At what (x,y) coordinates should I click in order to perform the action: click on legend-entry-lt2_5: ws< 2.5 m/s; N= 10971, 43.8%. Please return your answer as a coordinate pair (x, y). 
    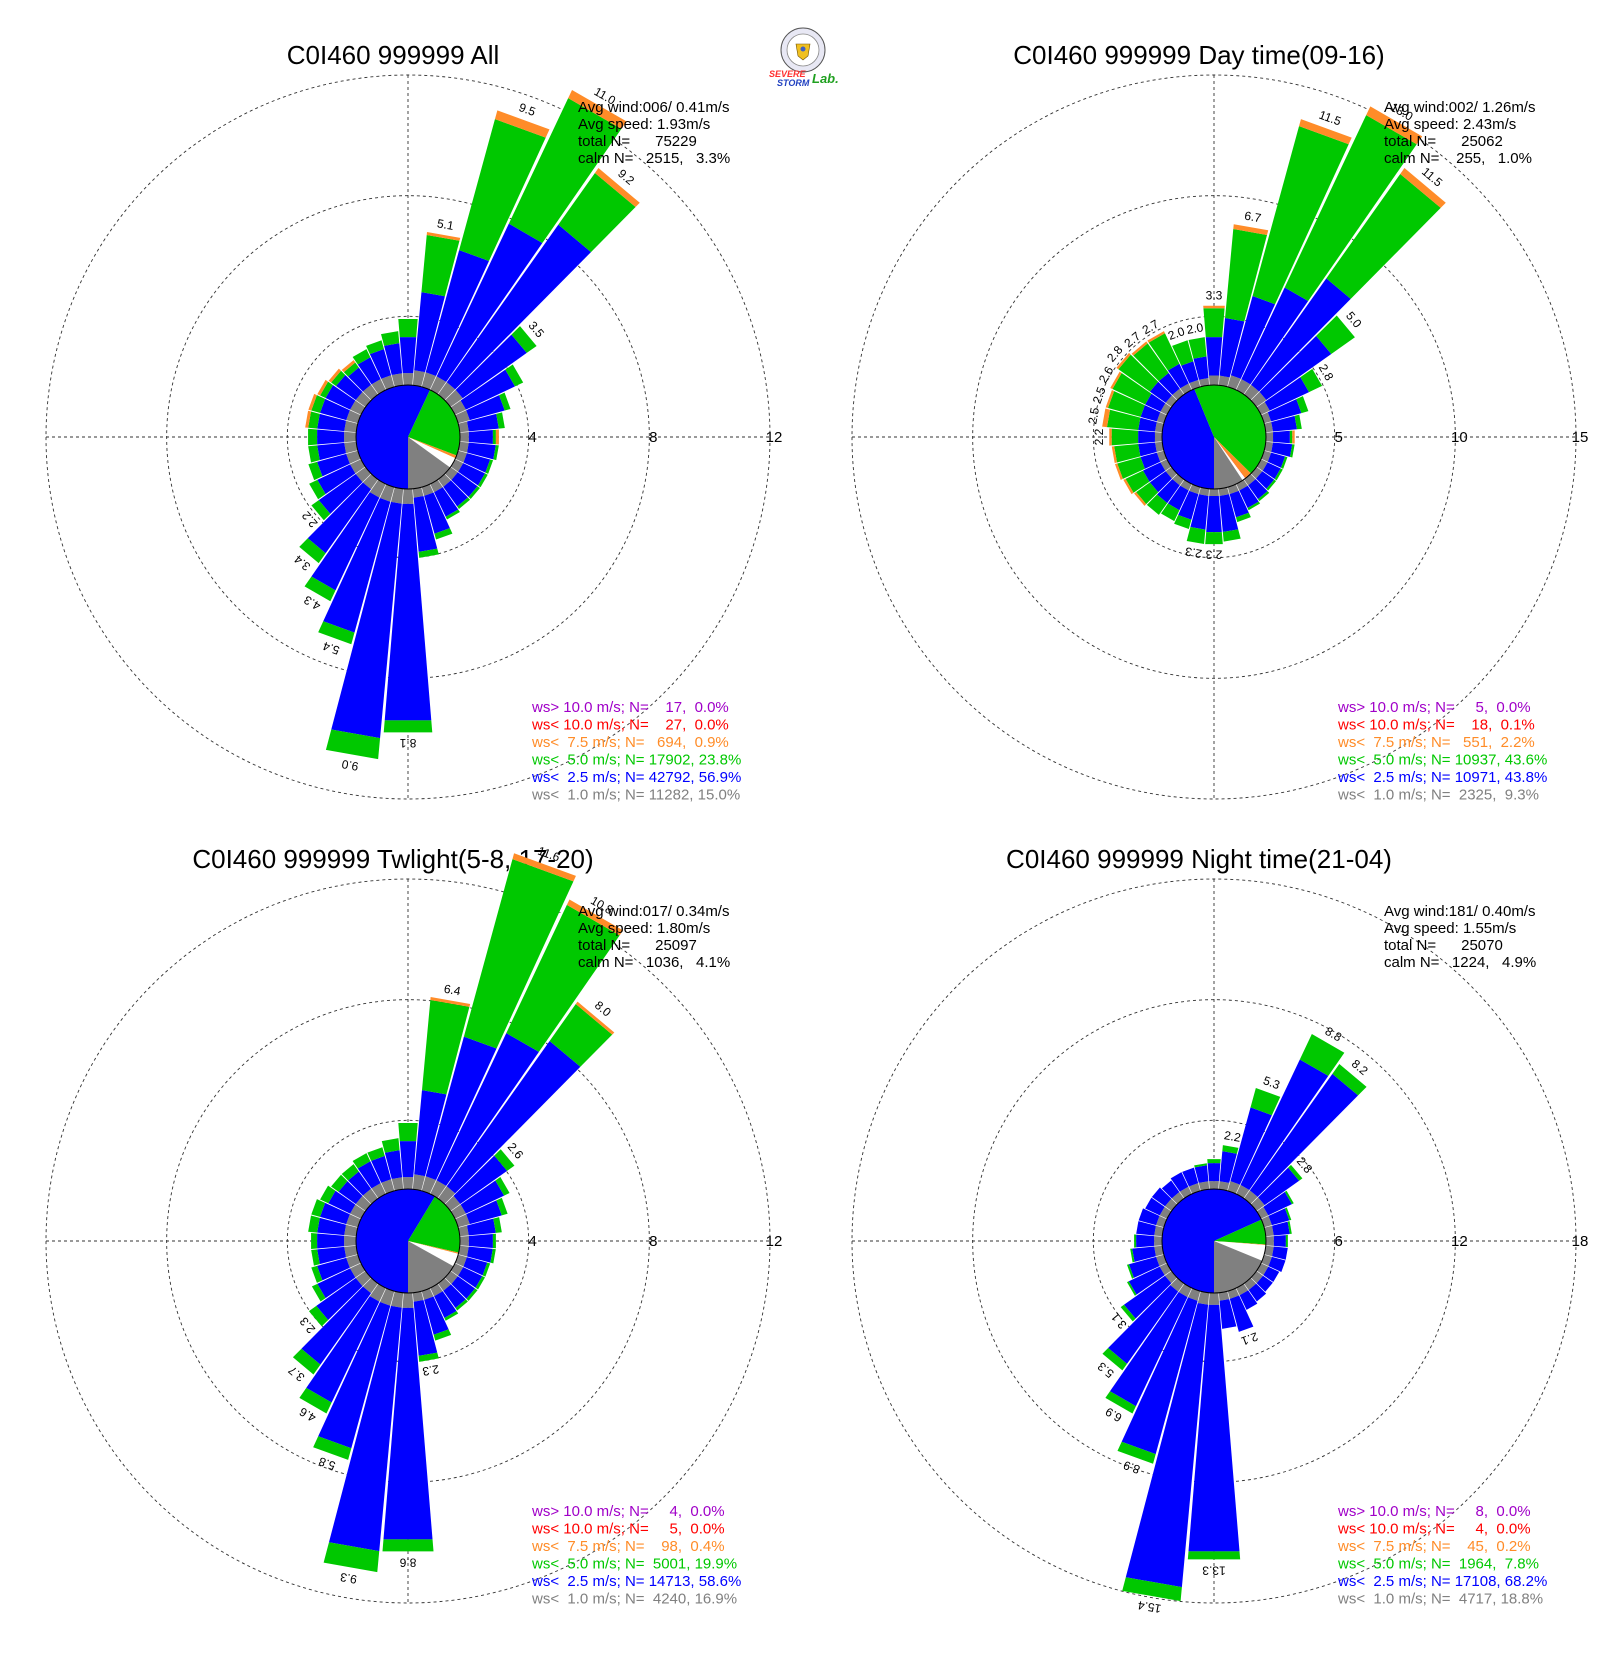
    Looking at the image, I should click on (1442, 777).